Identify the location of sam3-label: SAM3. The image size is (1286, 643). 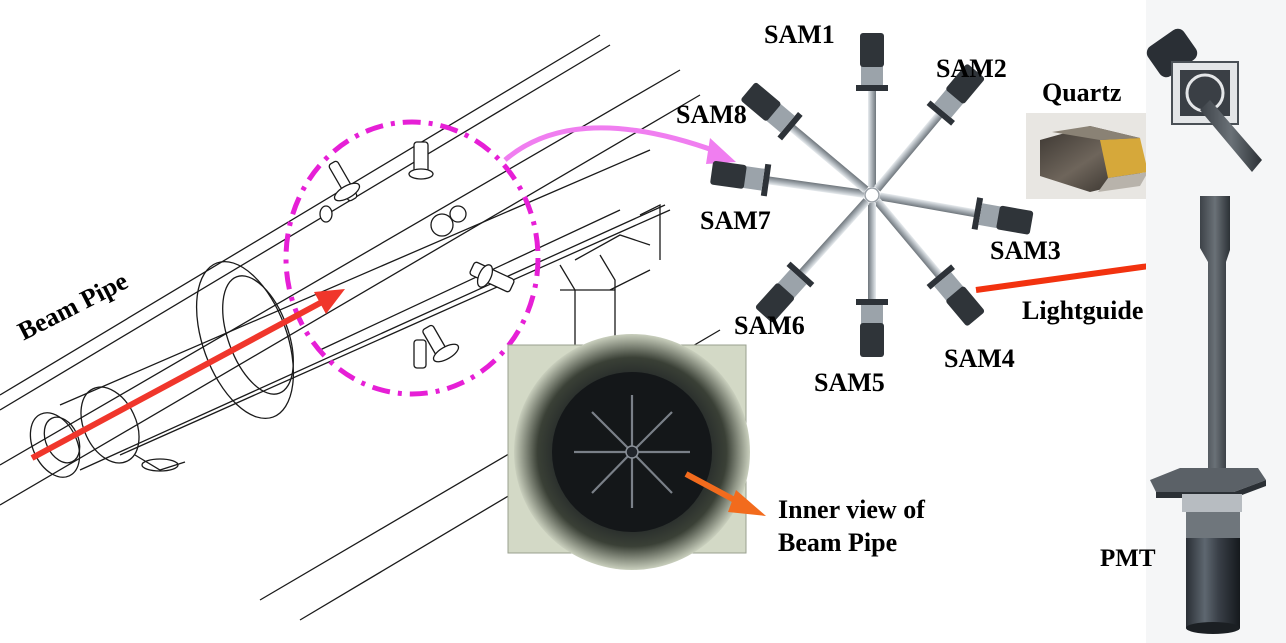
(1025, 250).